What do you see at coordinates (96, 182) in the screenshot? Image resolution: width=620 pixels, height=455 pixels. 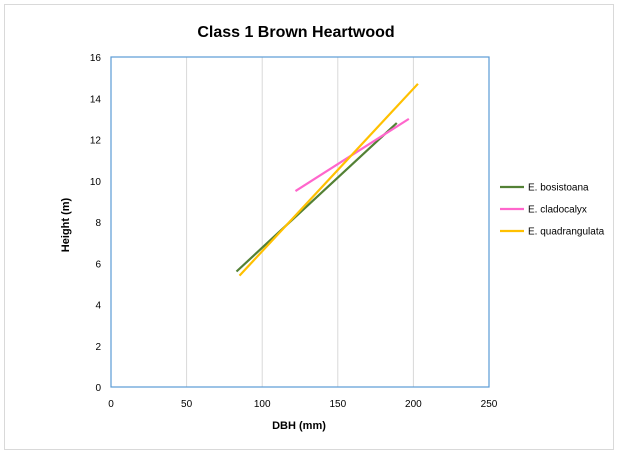 I see `y-tick-label-10: 10` at bounding box center [96, 182].